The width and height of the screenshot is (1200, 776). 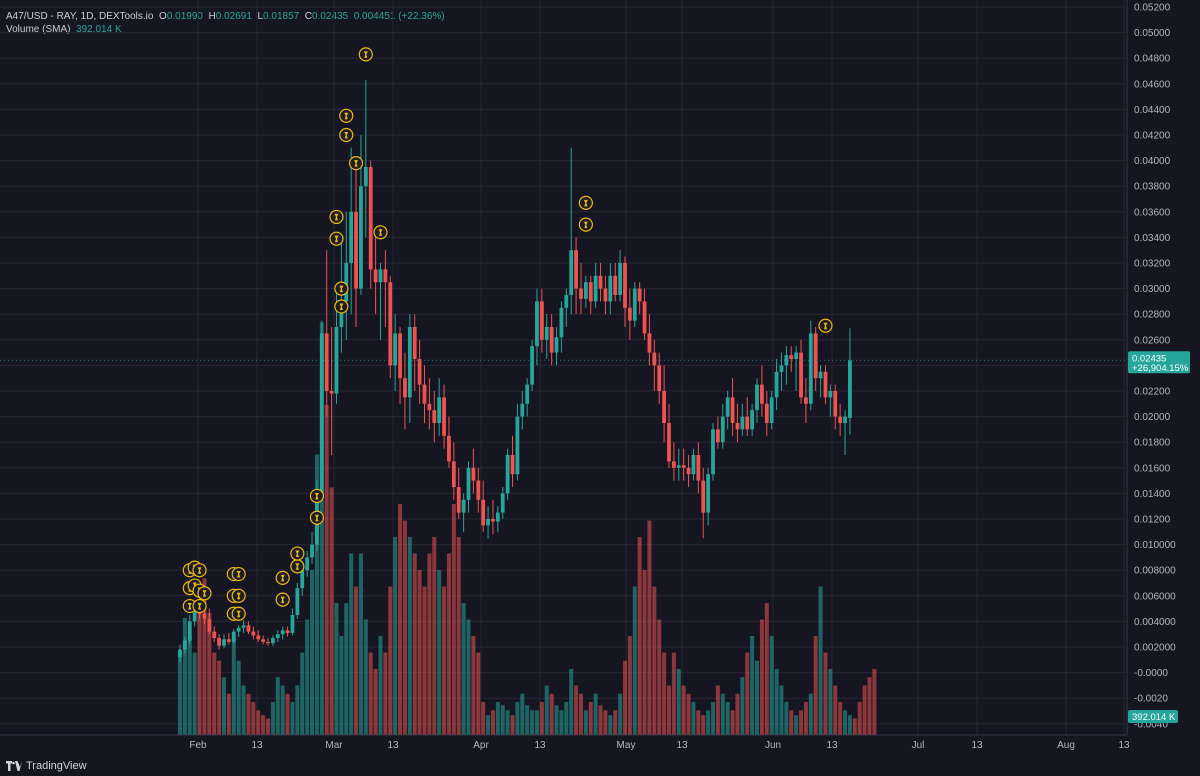 What do you see at coordinates (1152, 520) in the screenshot?
I see `y-tick-label: 0.01200` at bounding box center [1152, 520].